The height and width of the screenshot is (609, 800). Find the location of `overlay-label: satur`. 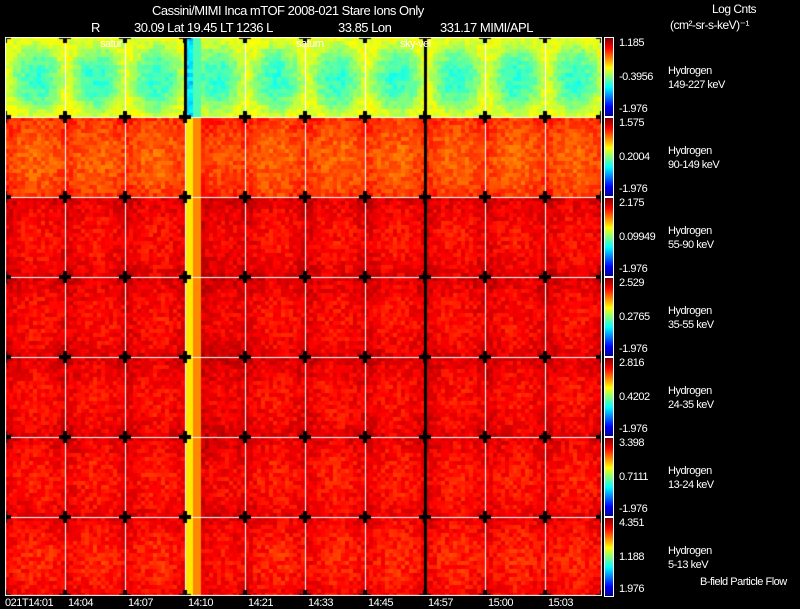

overlay-label: satur is located at coordinates (111, 44).